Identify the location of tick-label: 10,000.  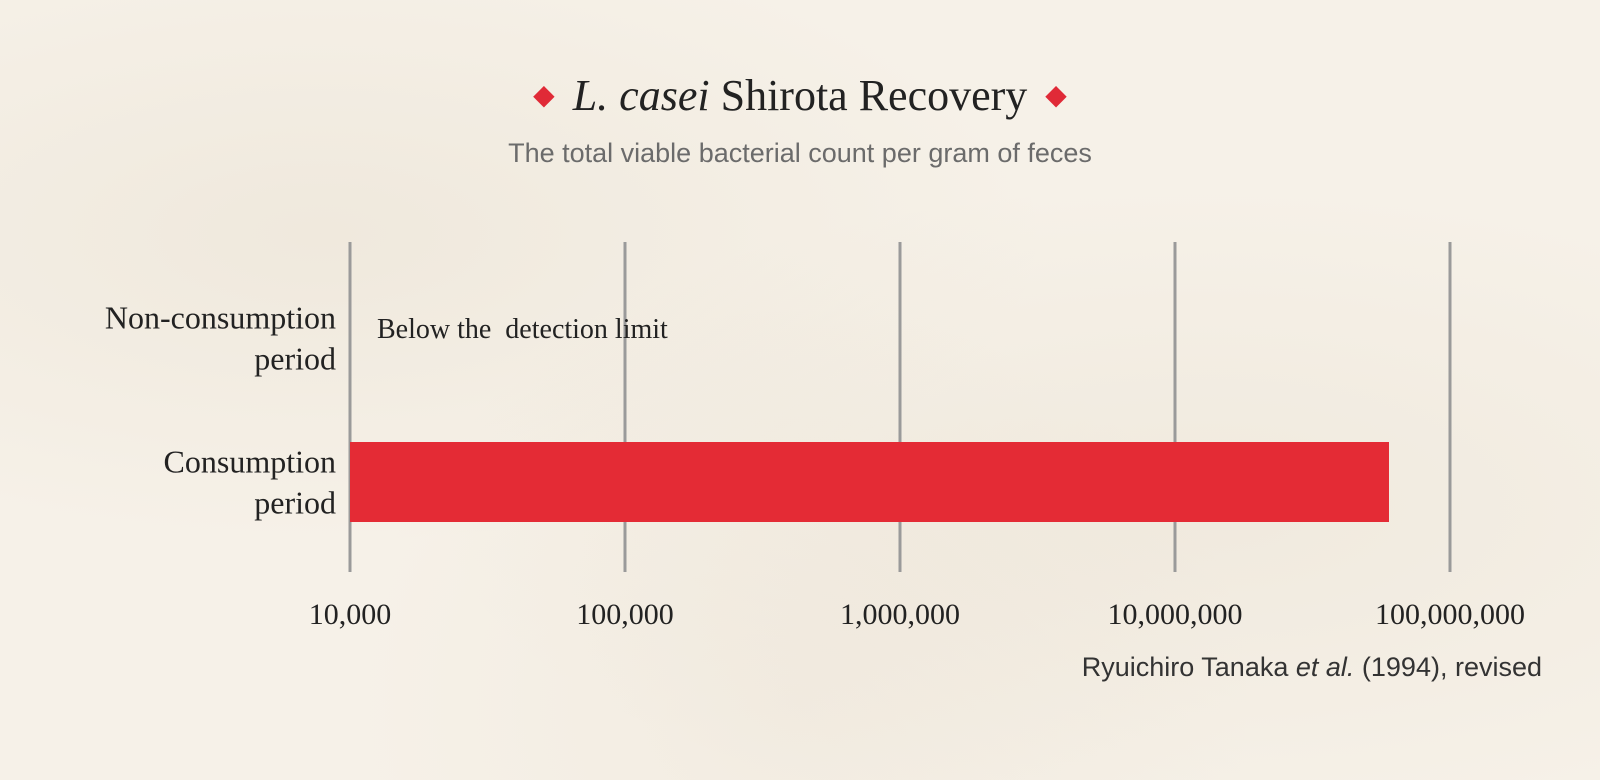
(350, 614).